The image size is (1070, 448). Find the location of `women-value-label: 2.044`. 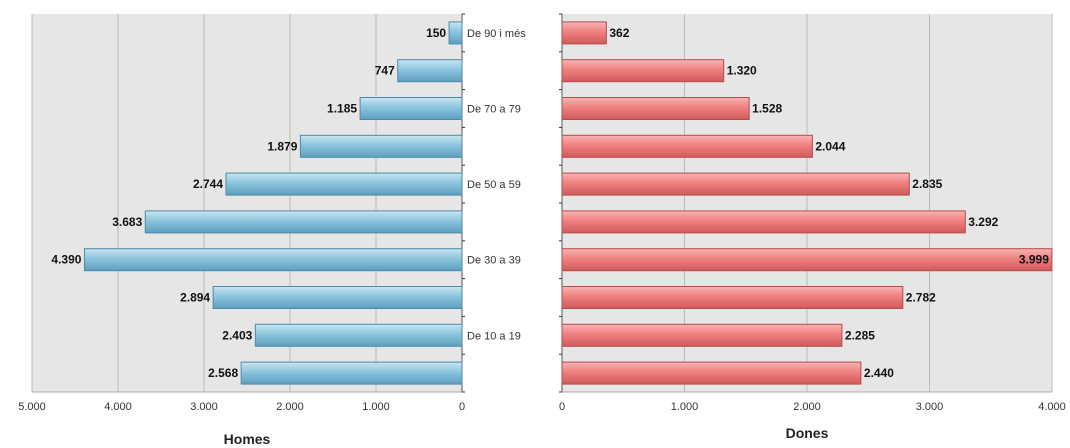

women-value-label: 2.044 is located at coordinates (830, 146).